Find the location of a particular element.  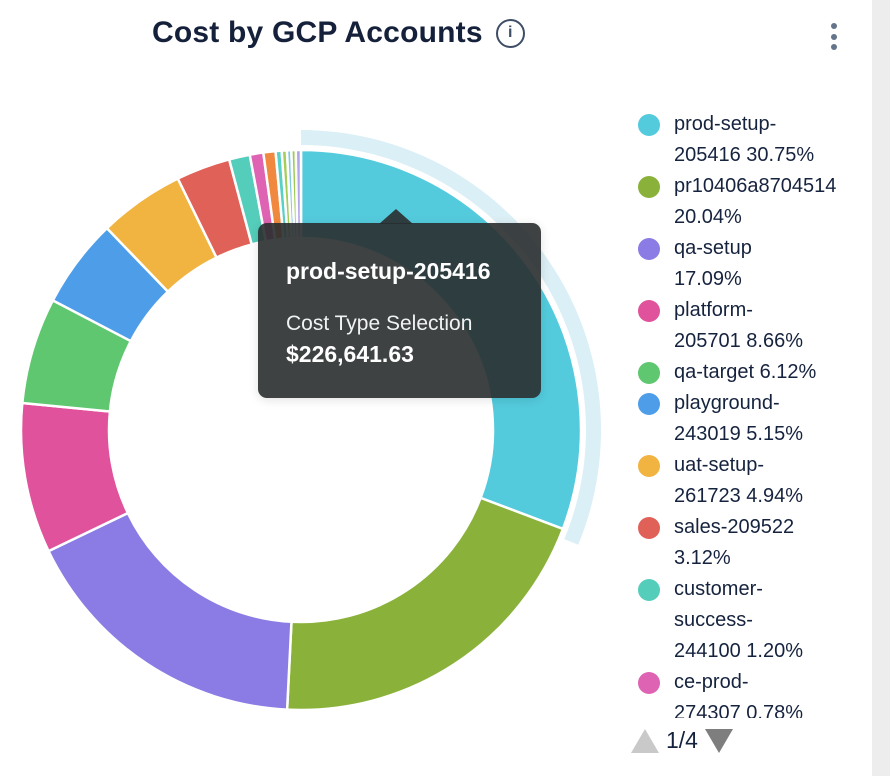

donut-slice-qa-setup is located at coordinates (170, 611).